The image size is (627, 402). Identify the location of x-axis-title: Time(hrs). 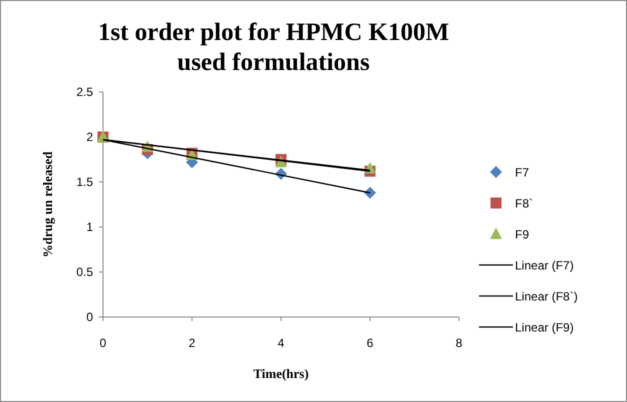
(281, 373).